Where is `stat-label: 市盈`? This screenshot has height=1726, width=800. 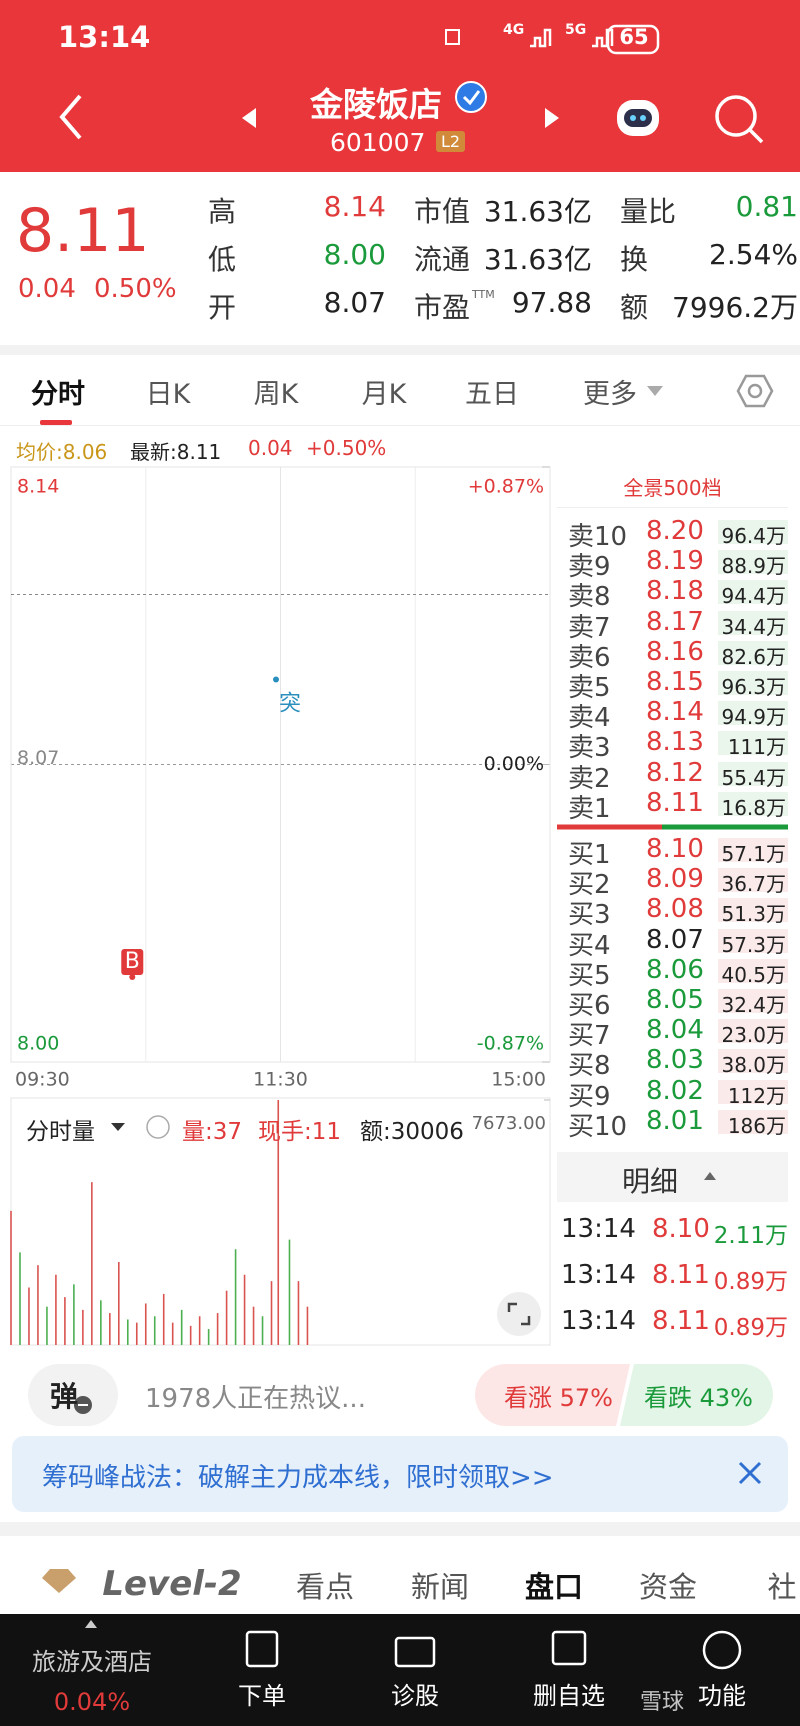 stat-label: 市盈 is located at coordinates (442, 307).